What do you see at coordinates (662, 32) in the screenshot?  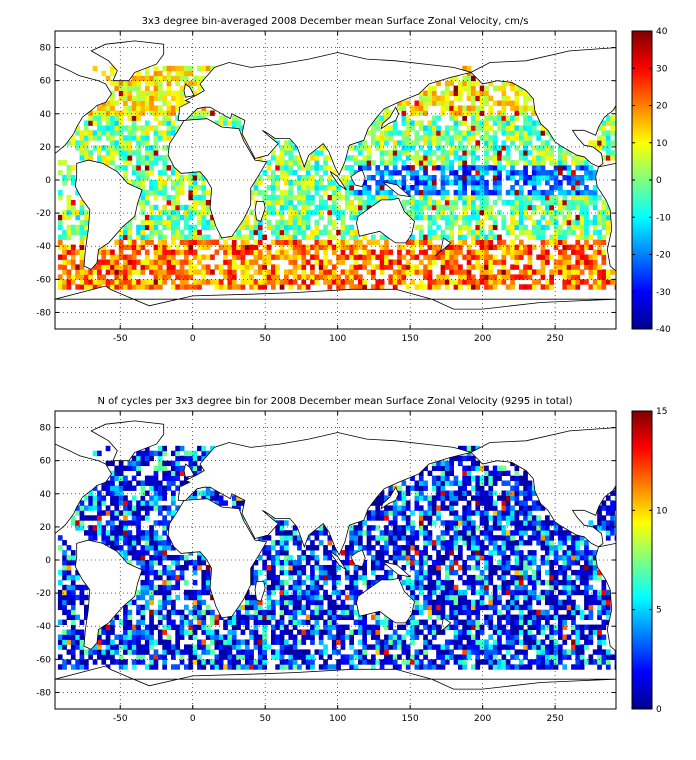 I see `colorbar-tick-label: 40` at bounding box center [662, 32].